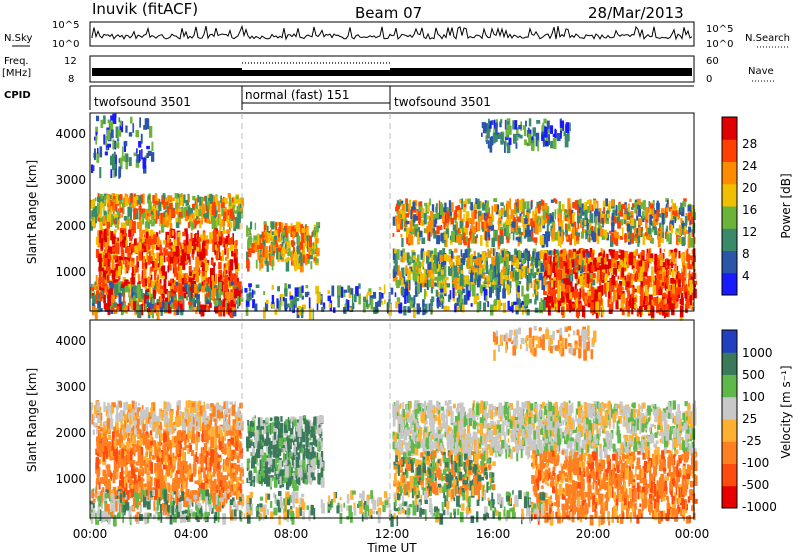  Describe the element at coordinates (70, 203) in the screenshot. I see `power-y-axis: 1000 2000 3000 4000` at that location.